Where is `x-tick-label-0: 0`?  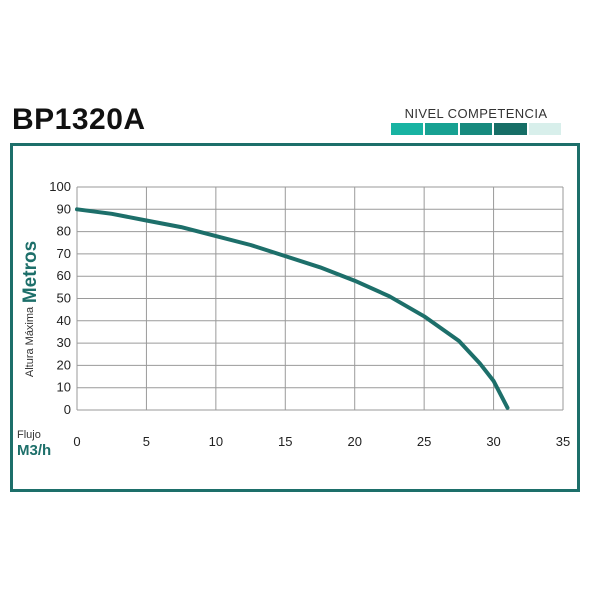
x-tick-label-0: 0 is located at coordinates (76, 441).